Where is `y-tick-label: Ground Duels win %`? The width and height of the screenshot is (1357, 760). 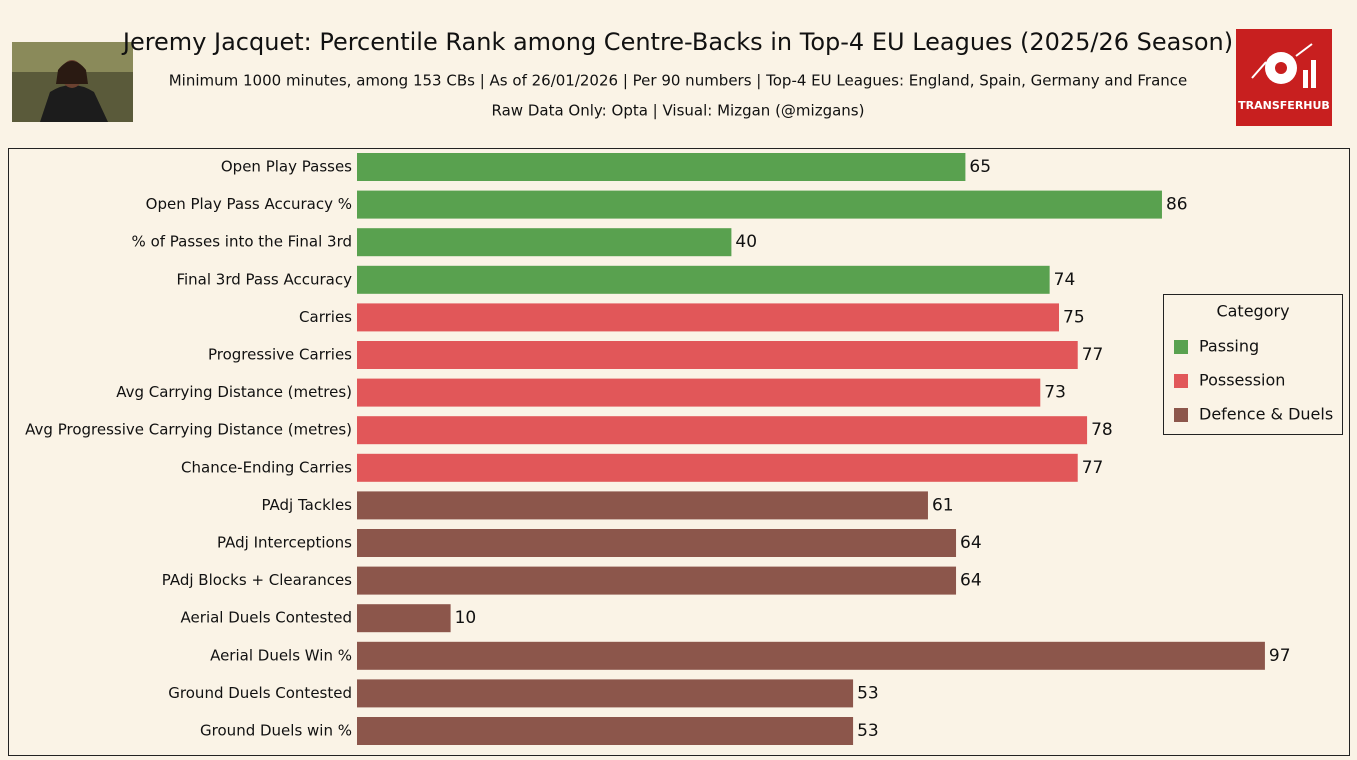
y-tick-label: Ground Duels win % is located at coordinates (276, 731).